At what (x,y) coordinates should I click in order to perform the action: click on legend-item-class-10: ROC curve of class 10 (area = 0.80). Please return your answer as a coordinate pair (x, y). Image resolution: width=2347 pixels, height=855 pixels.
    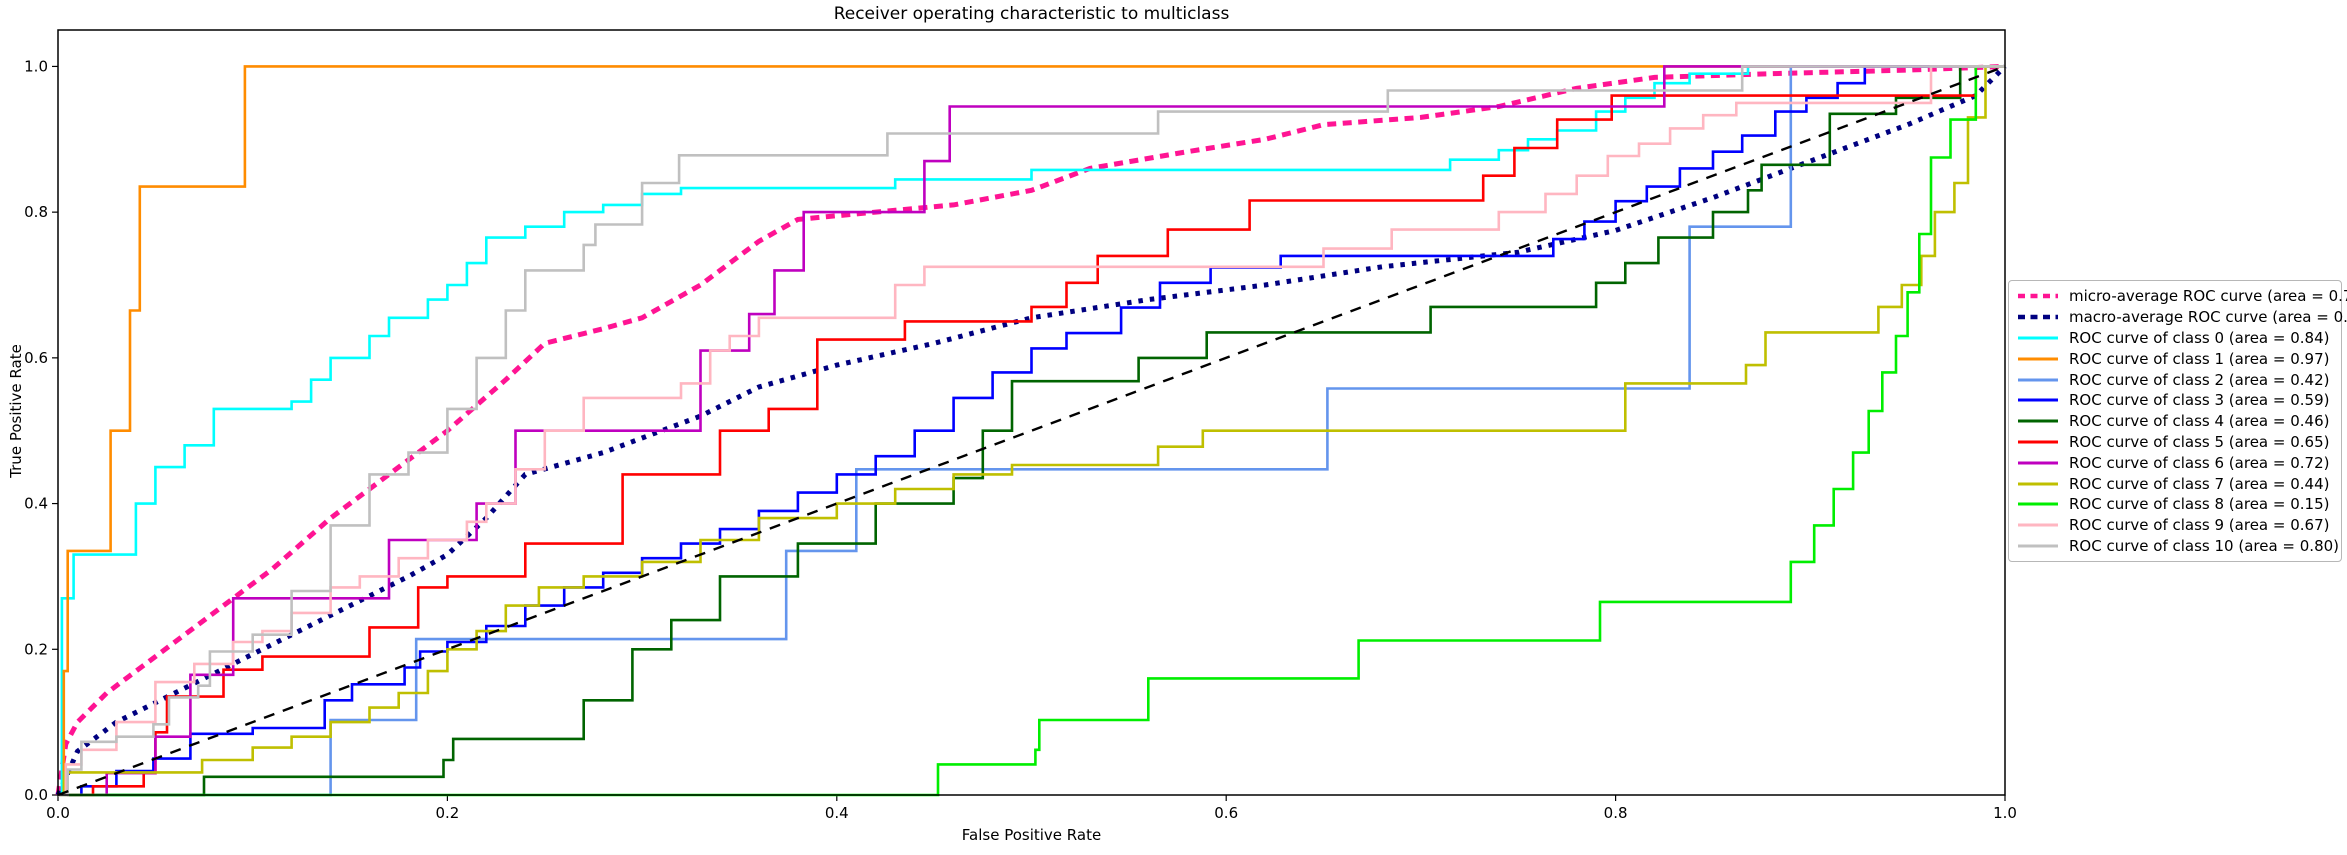
    Looking at the image, I should click on (2177, 546).